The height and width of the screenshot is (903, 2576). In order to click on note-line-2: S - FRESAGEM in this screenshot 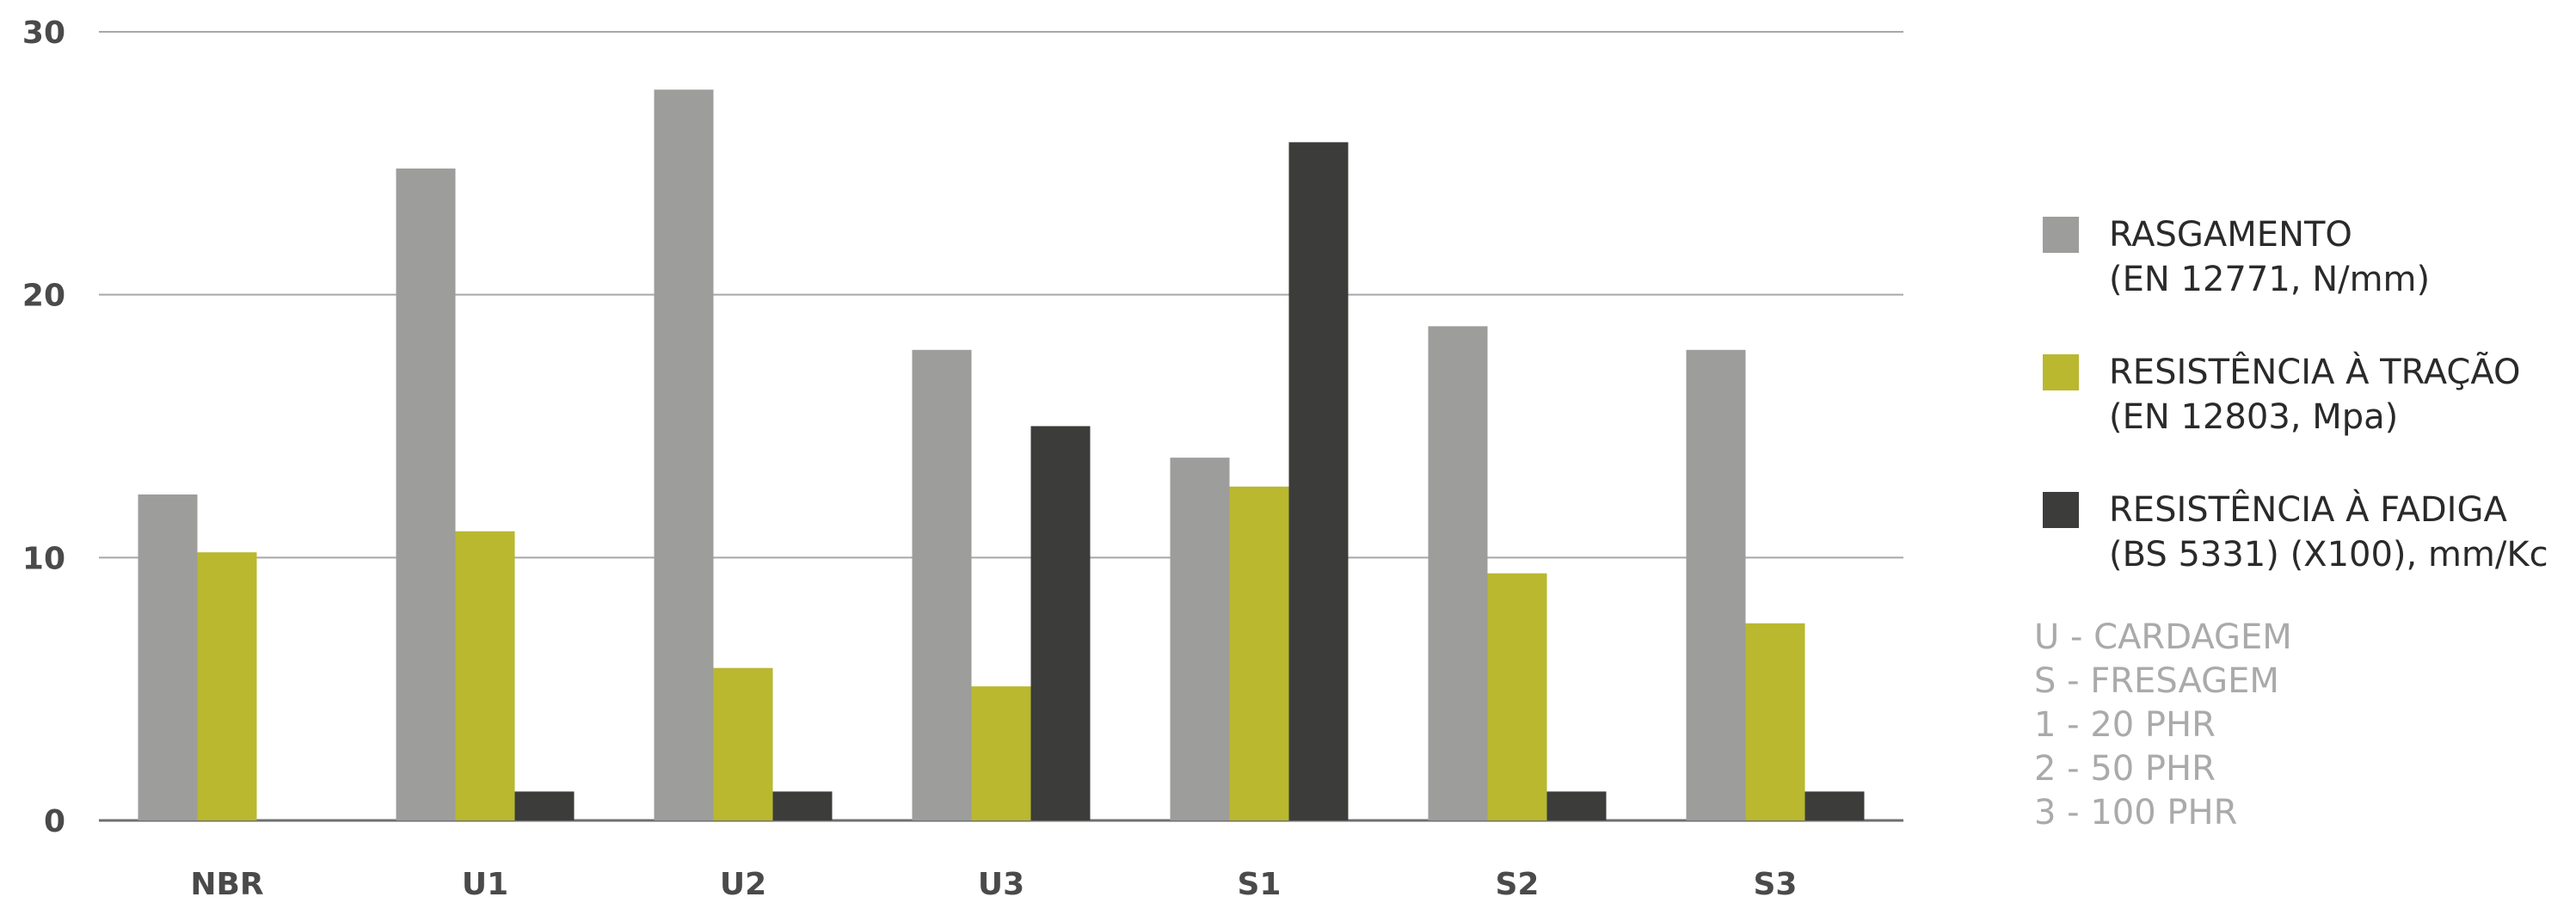, I will do `click(2156, 681)`.